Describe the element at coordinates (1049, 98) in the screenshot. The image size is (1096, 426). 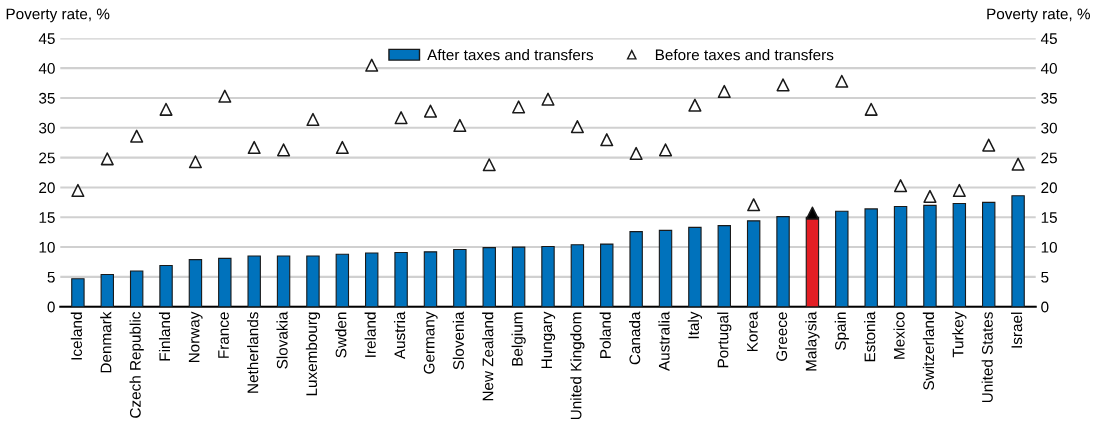
I see `y2-tick-label: 35` at that location.